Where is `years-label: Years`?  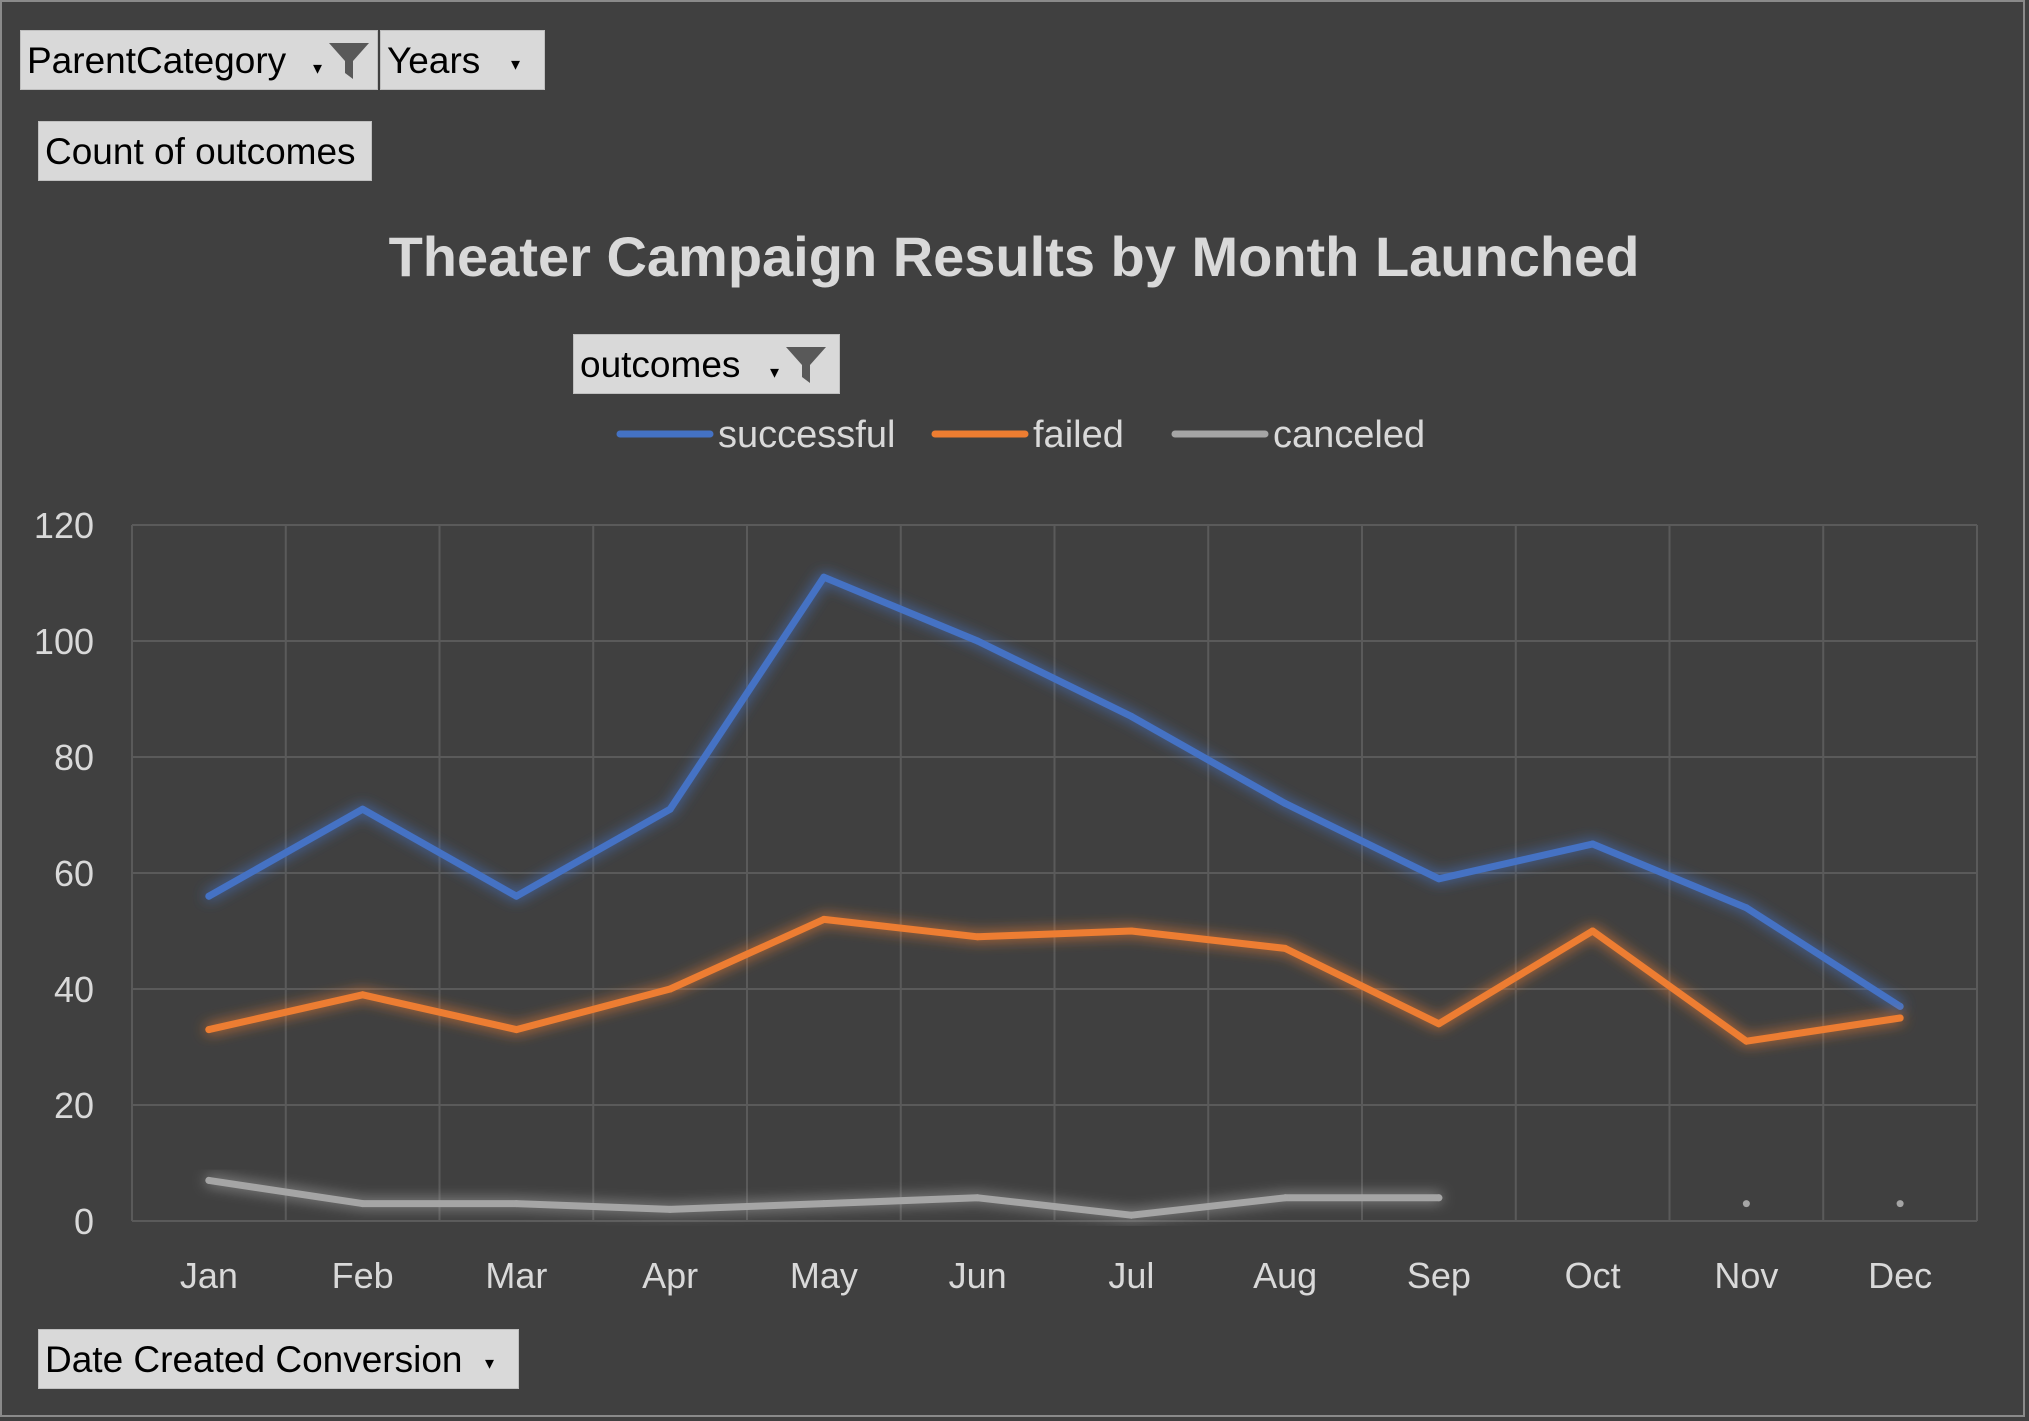
years-label: Years is located at coordinates (434, 60).